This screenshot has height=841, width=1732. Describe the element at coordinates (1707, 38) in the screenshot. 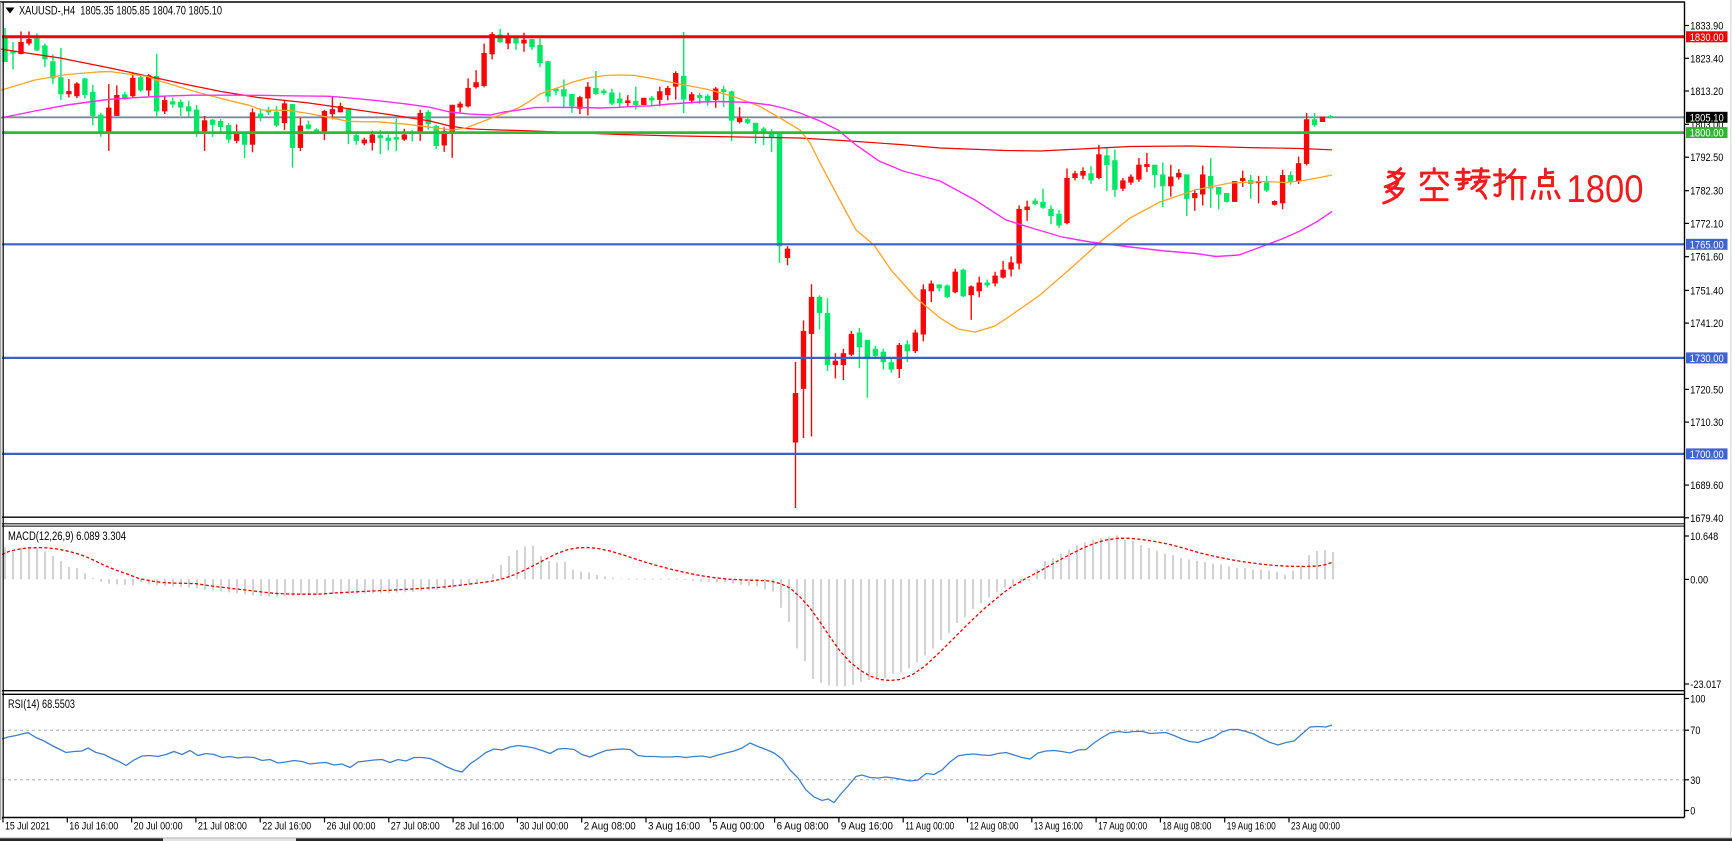

I see `svg-text: 1830.00` at that location.